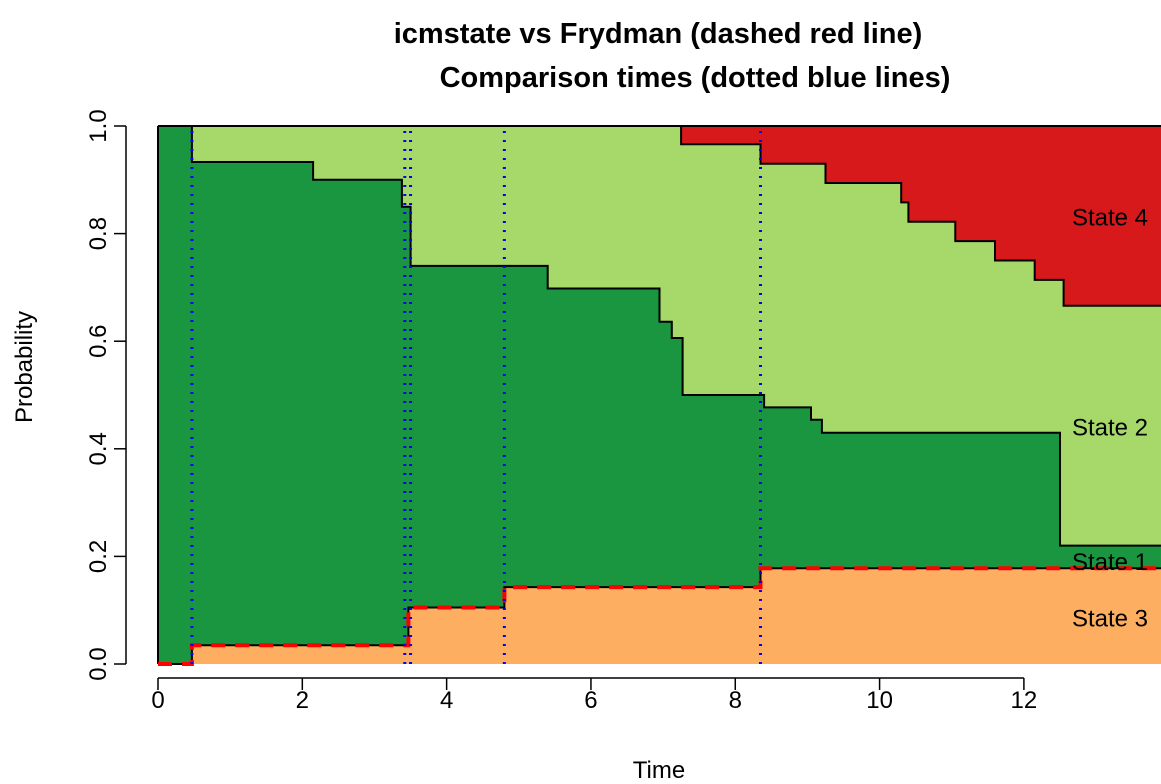 The width and height of the screenshot is (1161, 784). I want to click on state-label: State 1, so click(1110, 562).